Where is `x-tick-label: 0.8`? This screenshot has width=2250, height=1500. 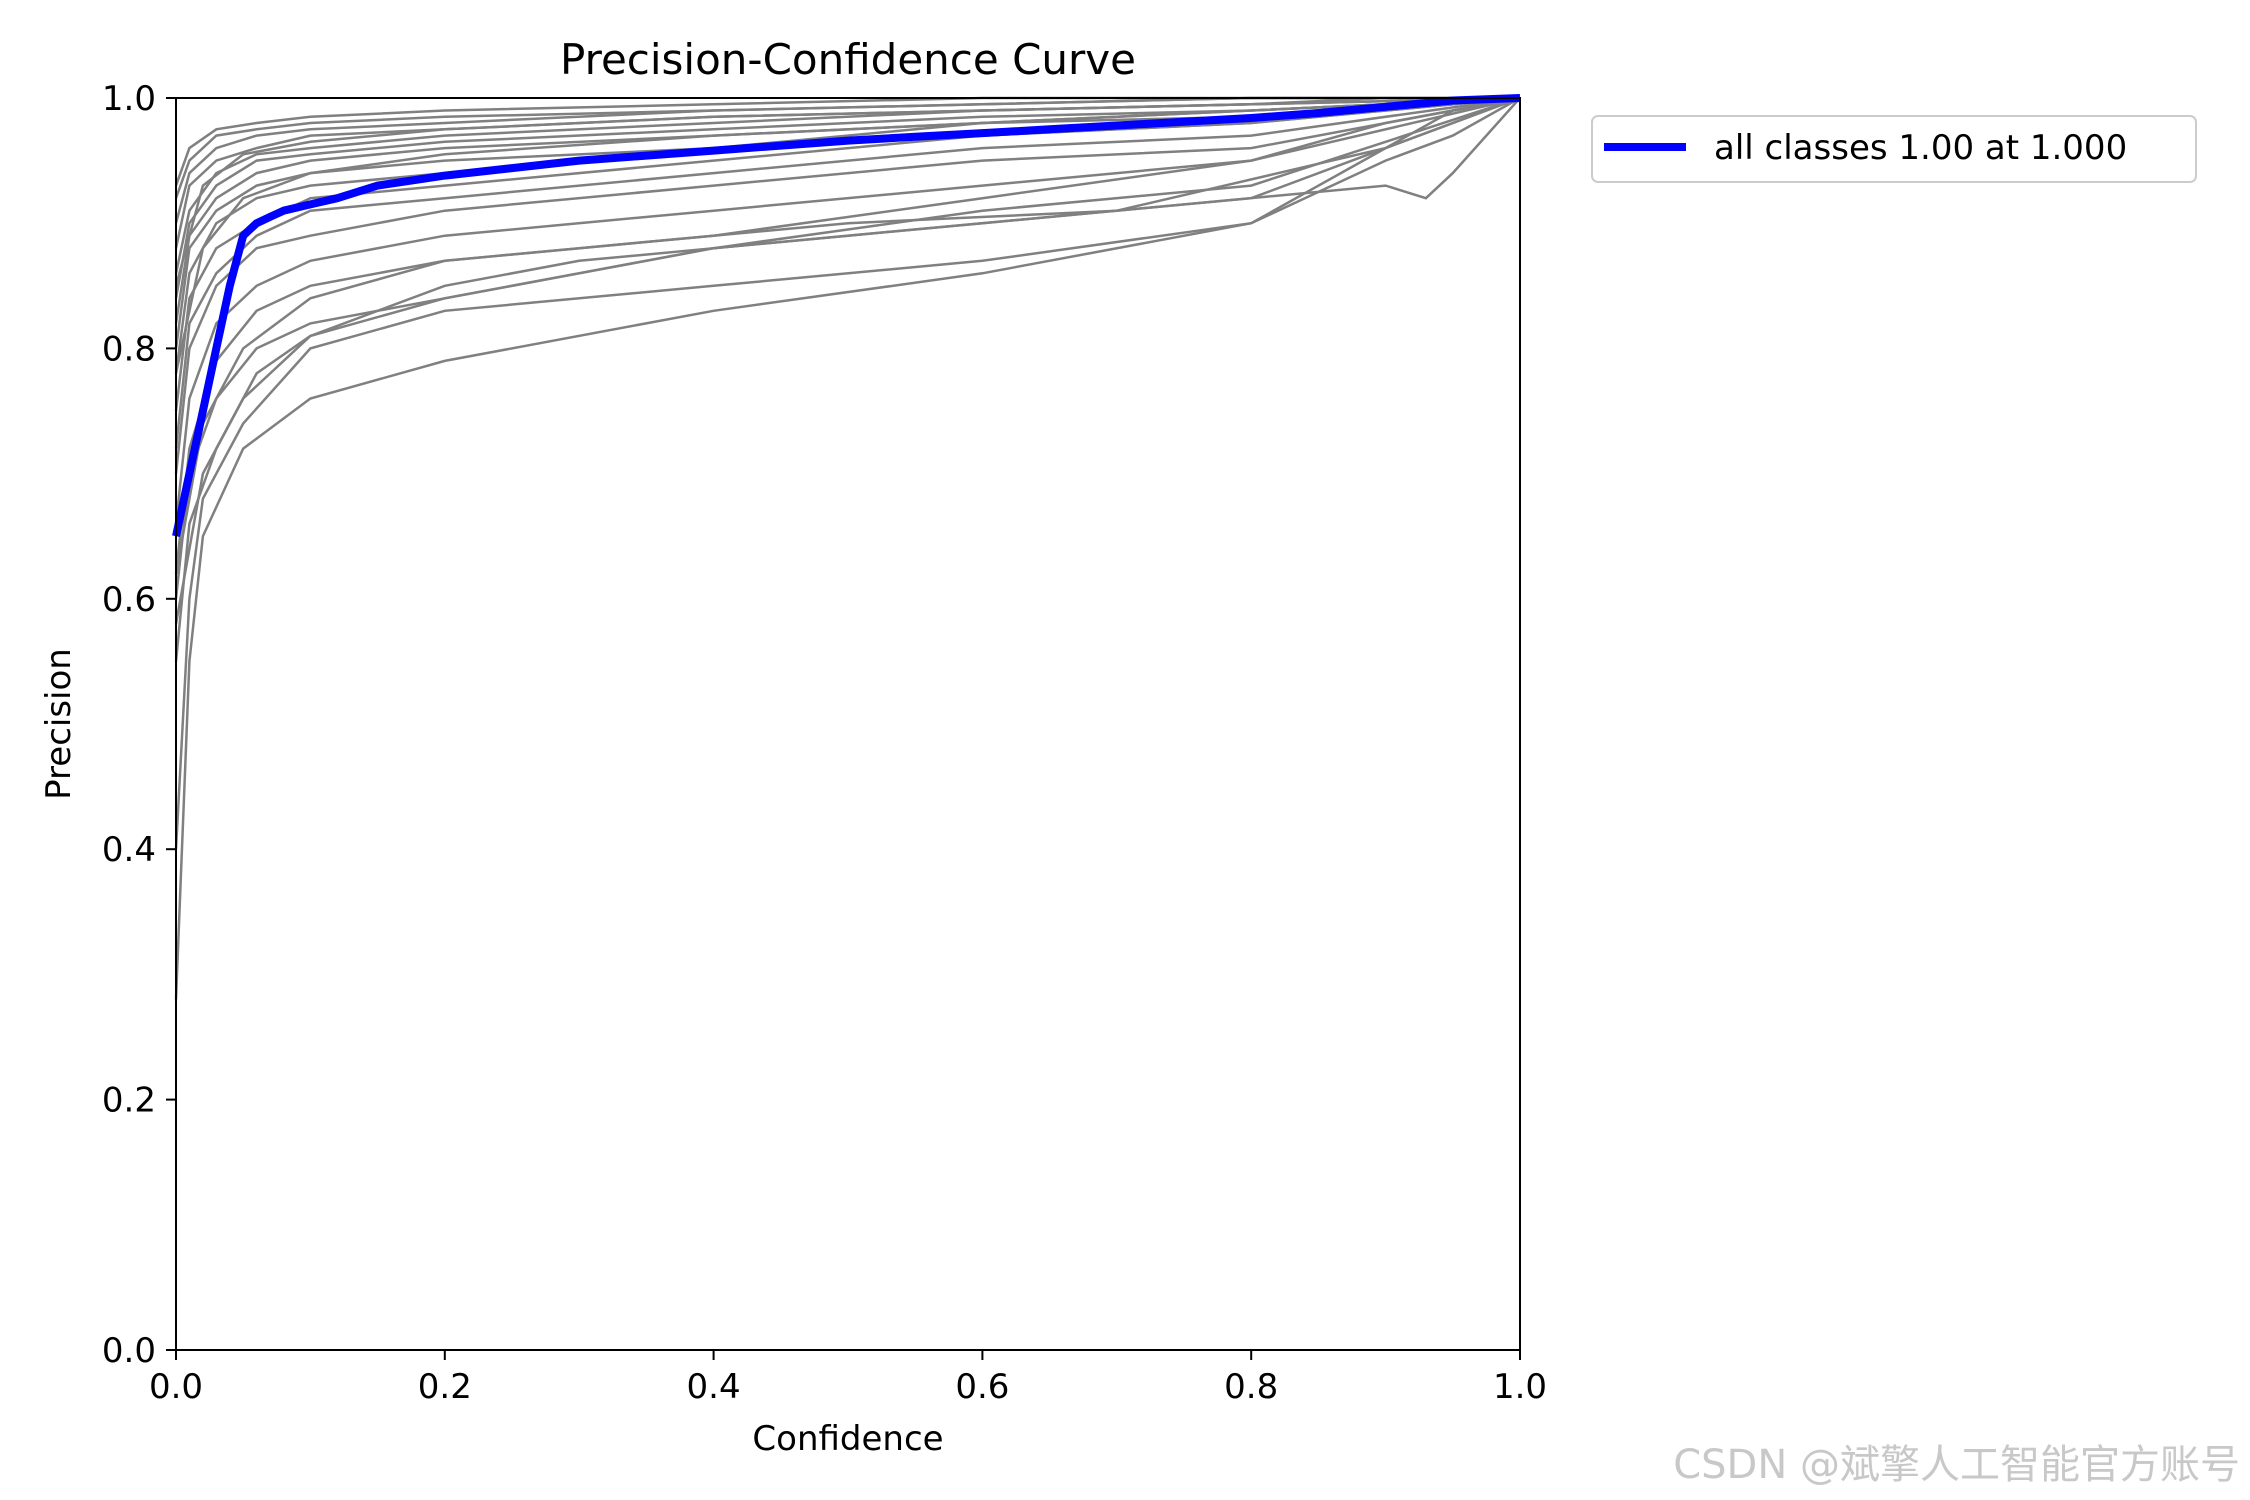 x-tick-label: 0.8 is located at coordinates (1251, 1387).